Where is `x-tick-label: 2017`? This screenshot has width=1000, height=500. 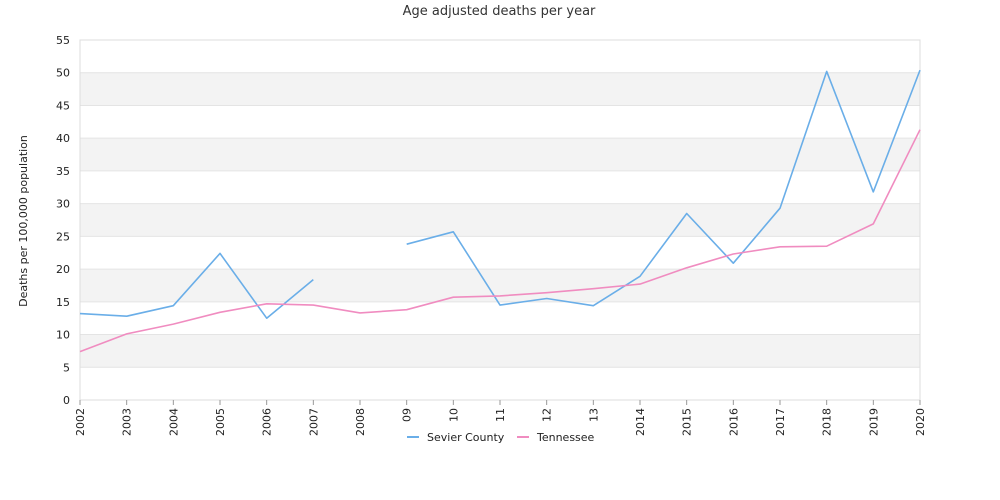
x-tick-label: 2017 is located at coordinates (780, 422).